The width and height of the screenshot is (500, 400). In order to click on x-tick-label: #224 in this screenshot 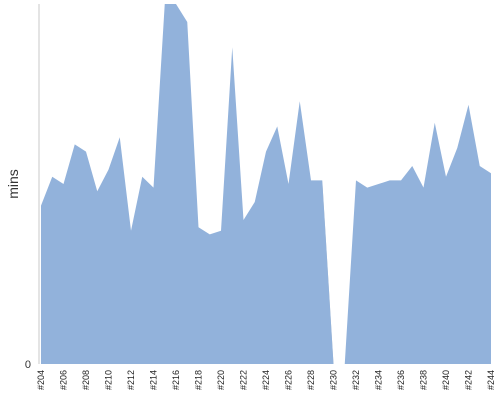, I will do `click(266, 380)`.